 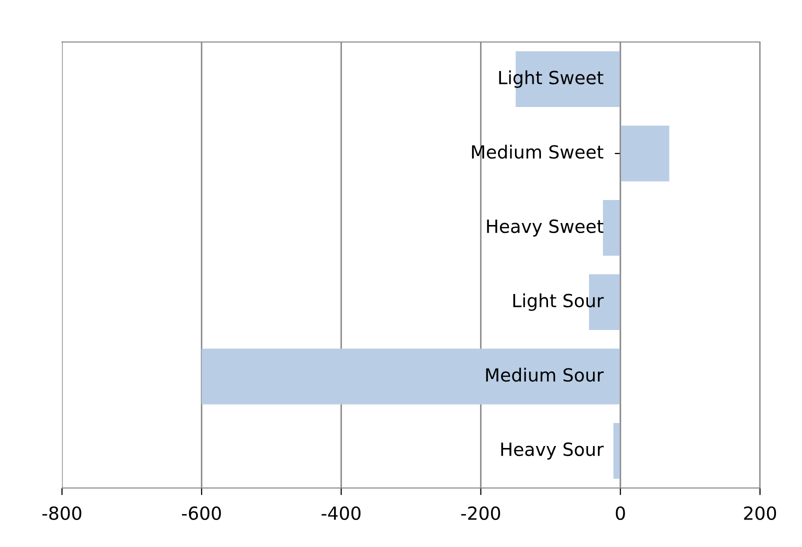 What do you see at coordinates (551, 79) in the screenshot?
I see `y-tick-label: Light Sweet` at bounding box center [551, 79].